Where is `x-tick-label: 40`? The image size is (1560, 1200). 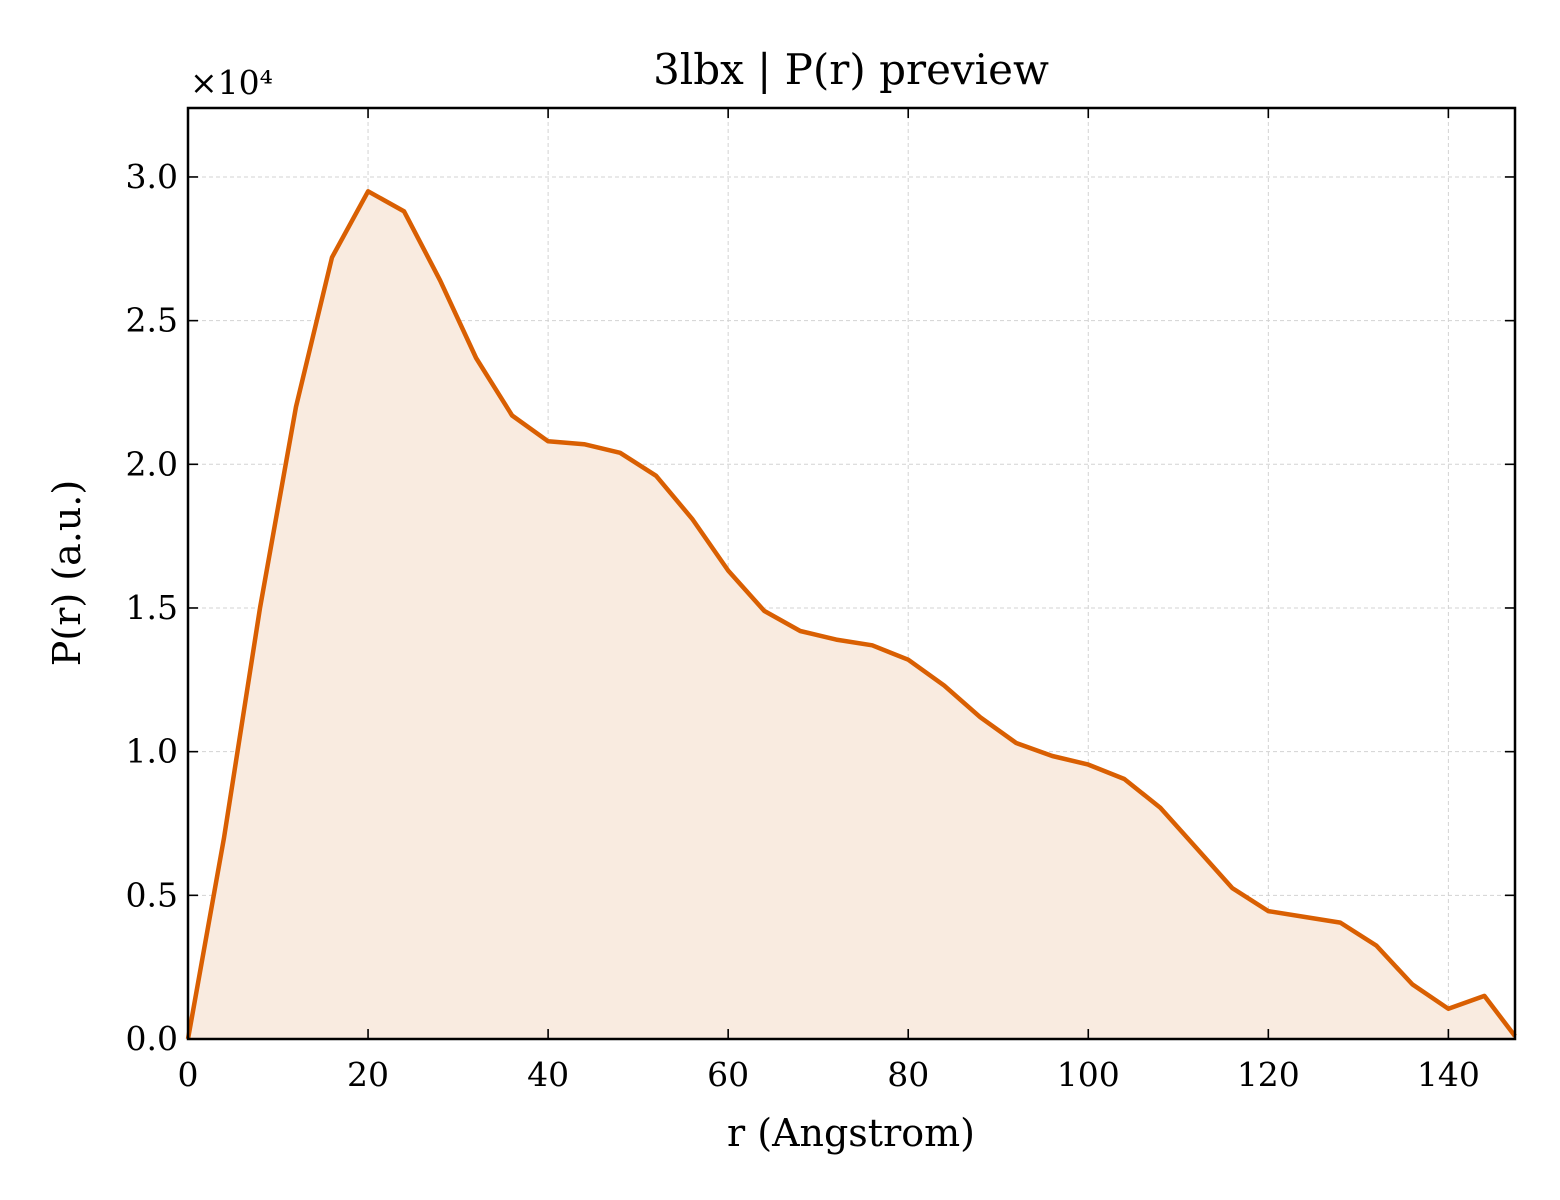
x-tick-label: 40 is located at coordinates (548, 1074).